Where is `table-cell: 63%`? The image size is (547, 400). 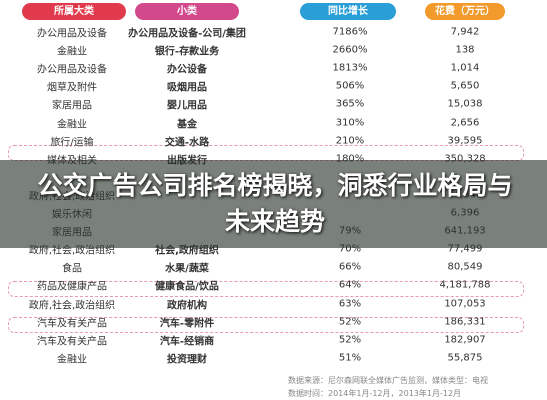
table-cell: 63% is located at coordinates (350, 303).